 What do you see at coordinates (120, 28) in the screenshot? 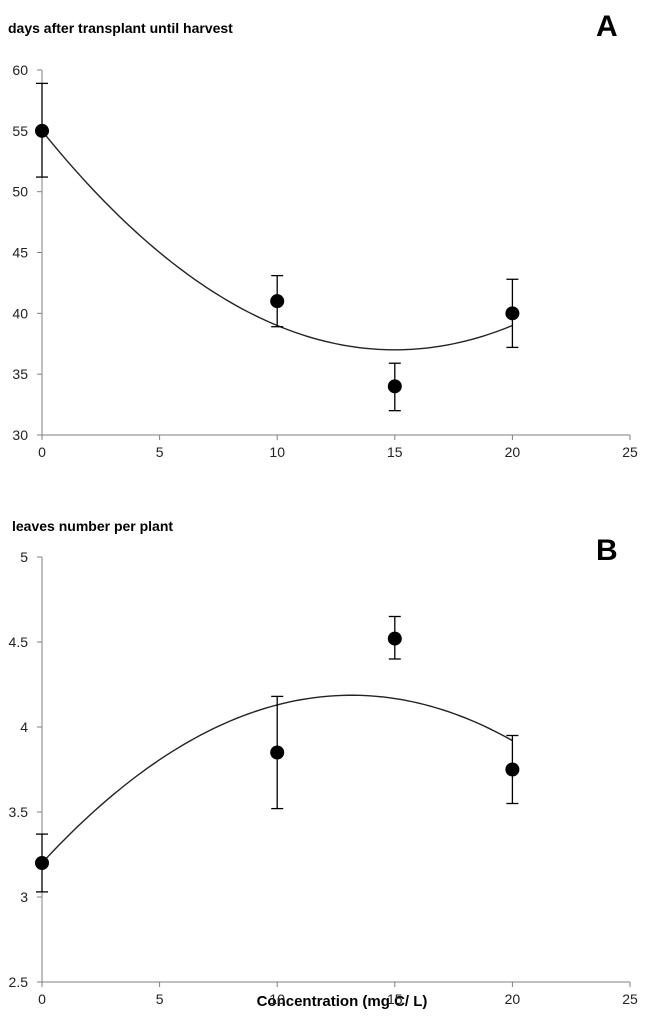
I see `panel-a-title: days after transplant until harvest` at bounding box center [120, 28].